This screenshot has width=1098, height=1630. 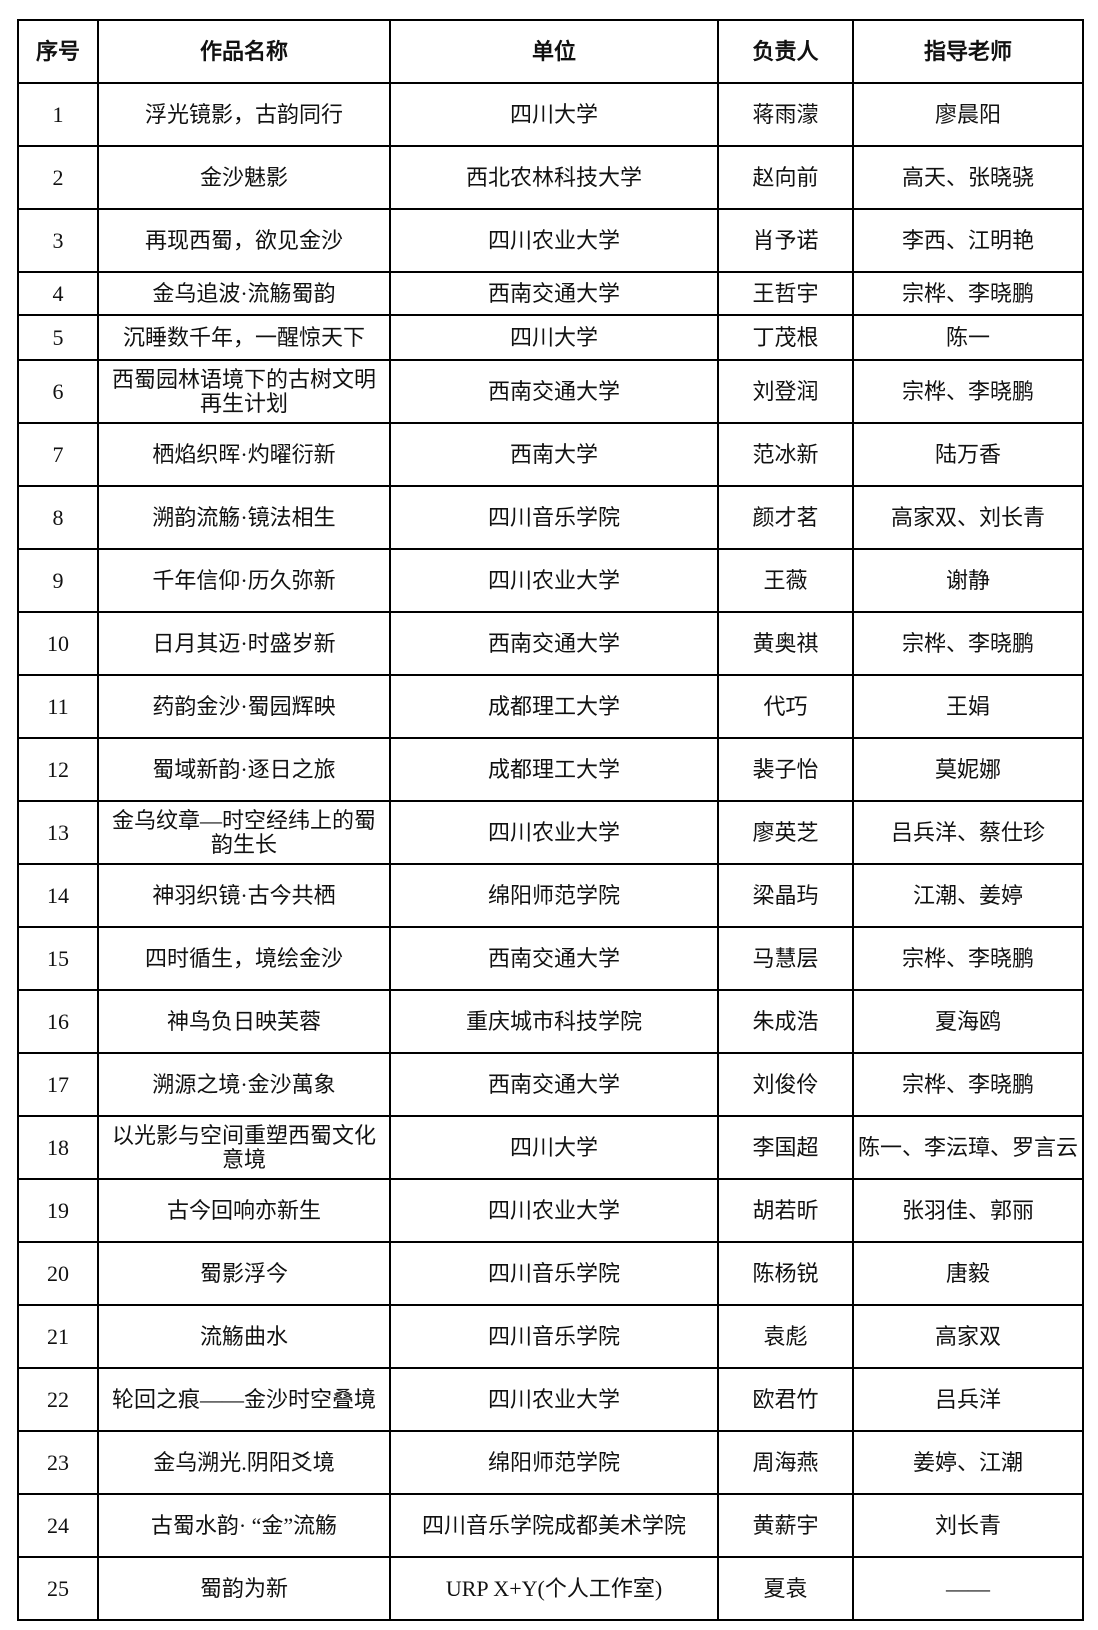 What do you see at coordinates (58, 958) in the screenshot?
I see `cell-index: 15` at bounding box center [58, 958].